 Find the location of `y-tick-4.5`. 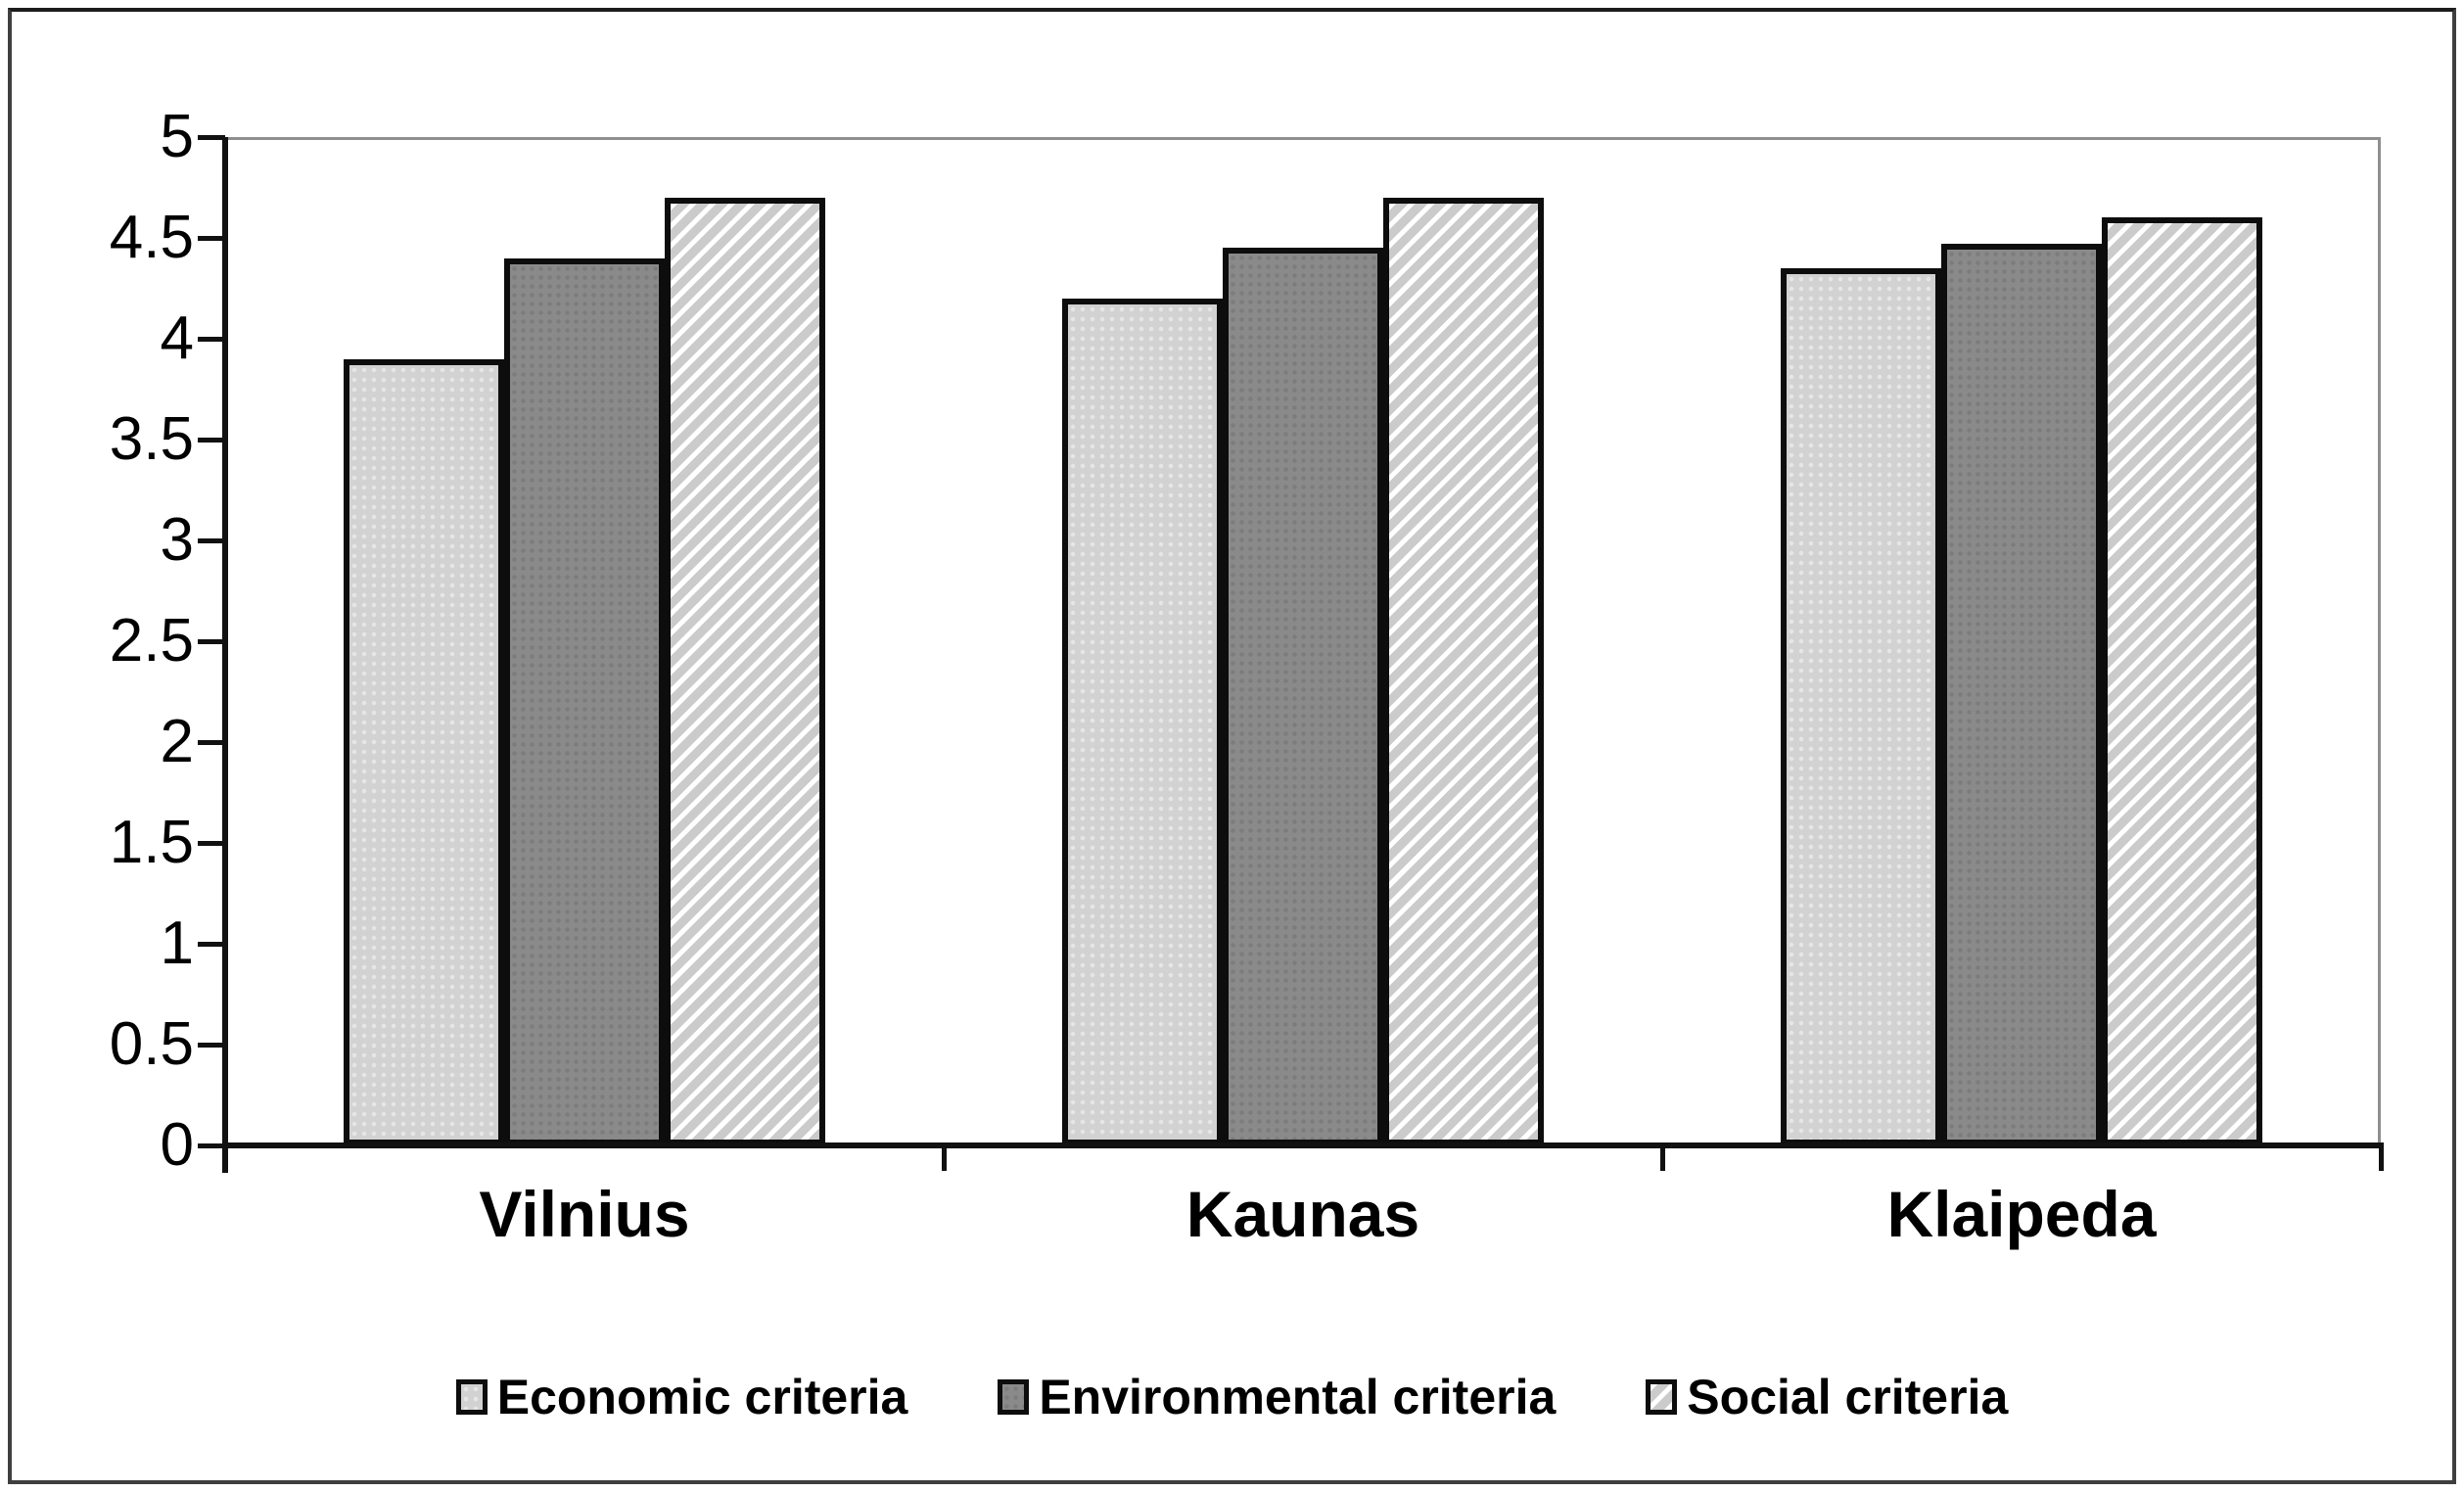

y-tick-4.5 is located at coordinates (211, 238).